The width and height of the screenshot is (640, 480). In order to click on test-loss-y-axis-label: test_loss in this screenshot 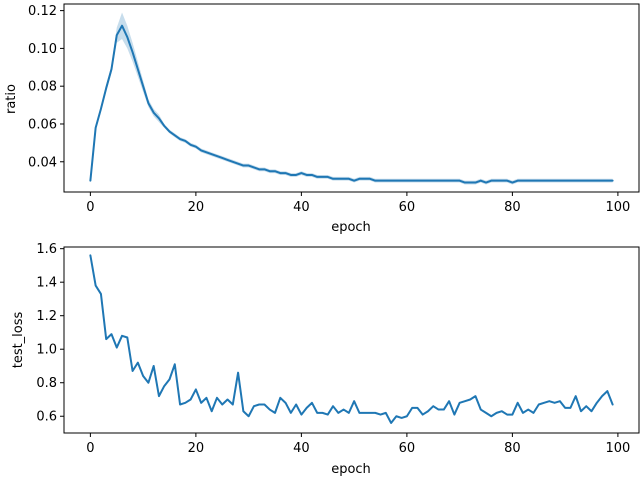, I will do `click(18, 339)`.